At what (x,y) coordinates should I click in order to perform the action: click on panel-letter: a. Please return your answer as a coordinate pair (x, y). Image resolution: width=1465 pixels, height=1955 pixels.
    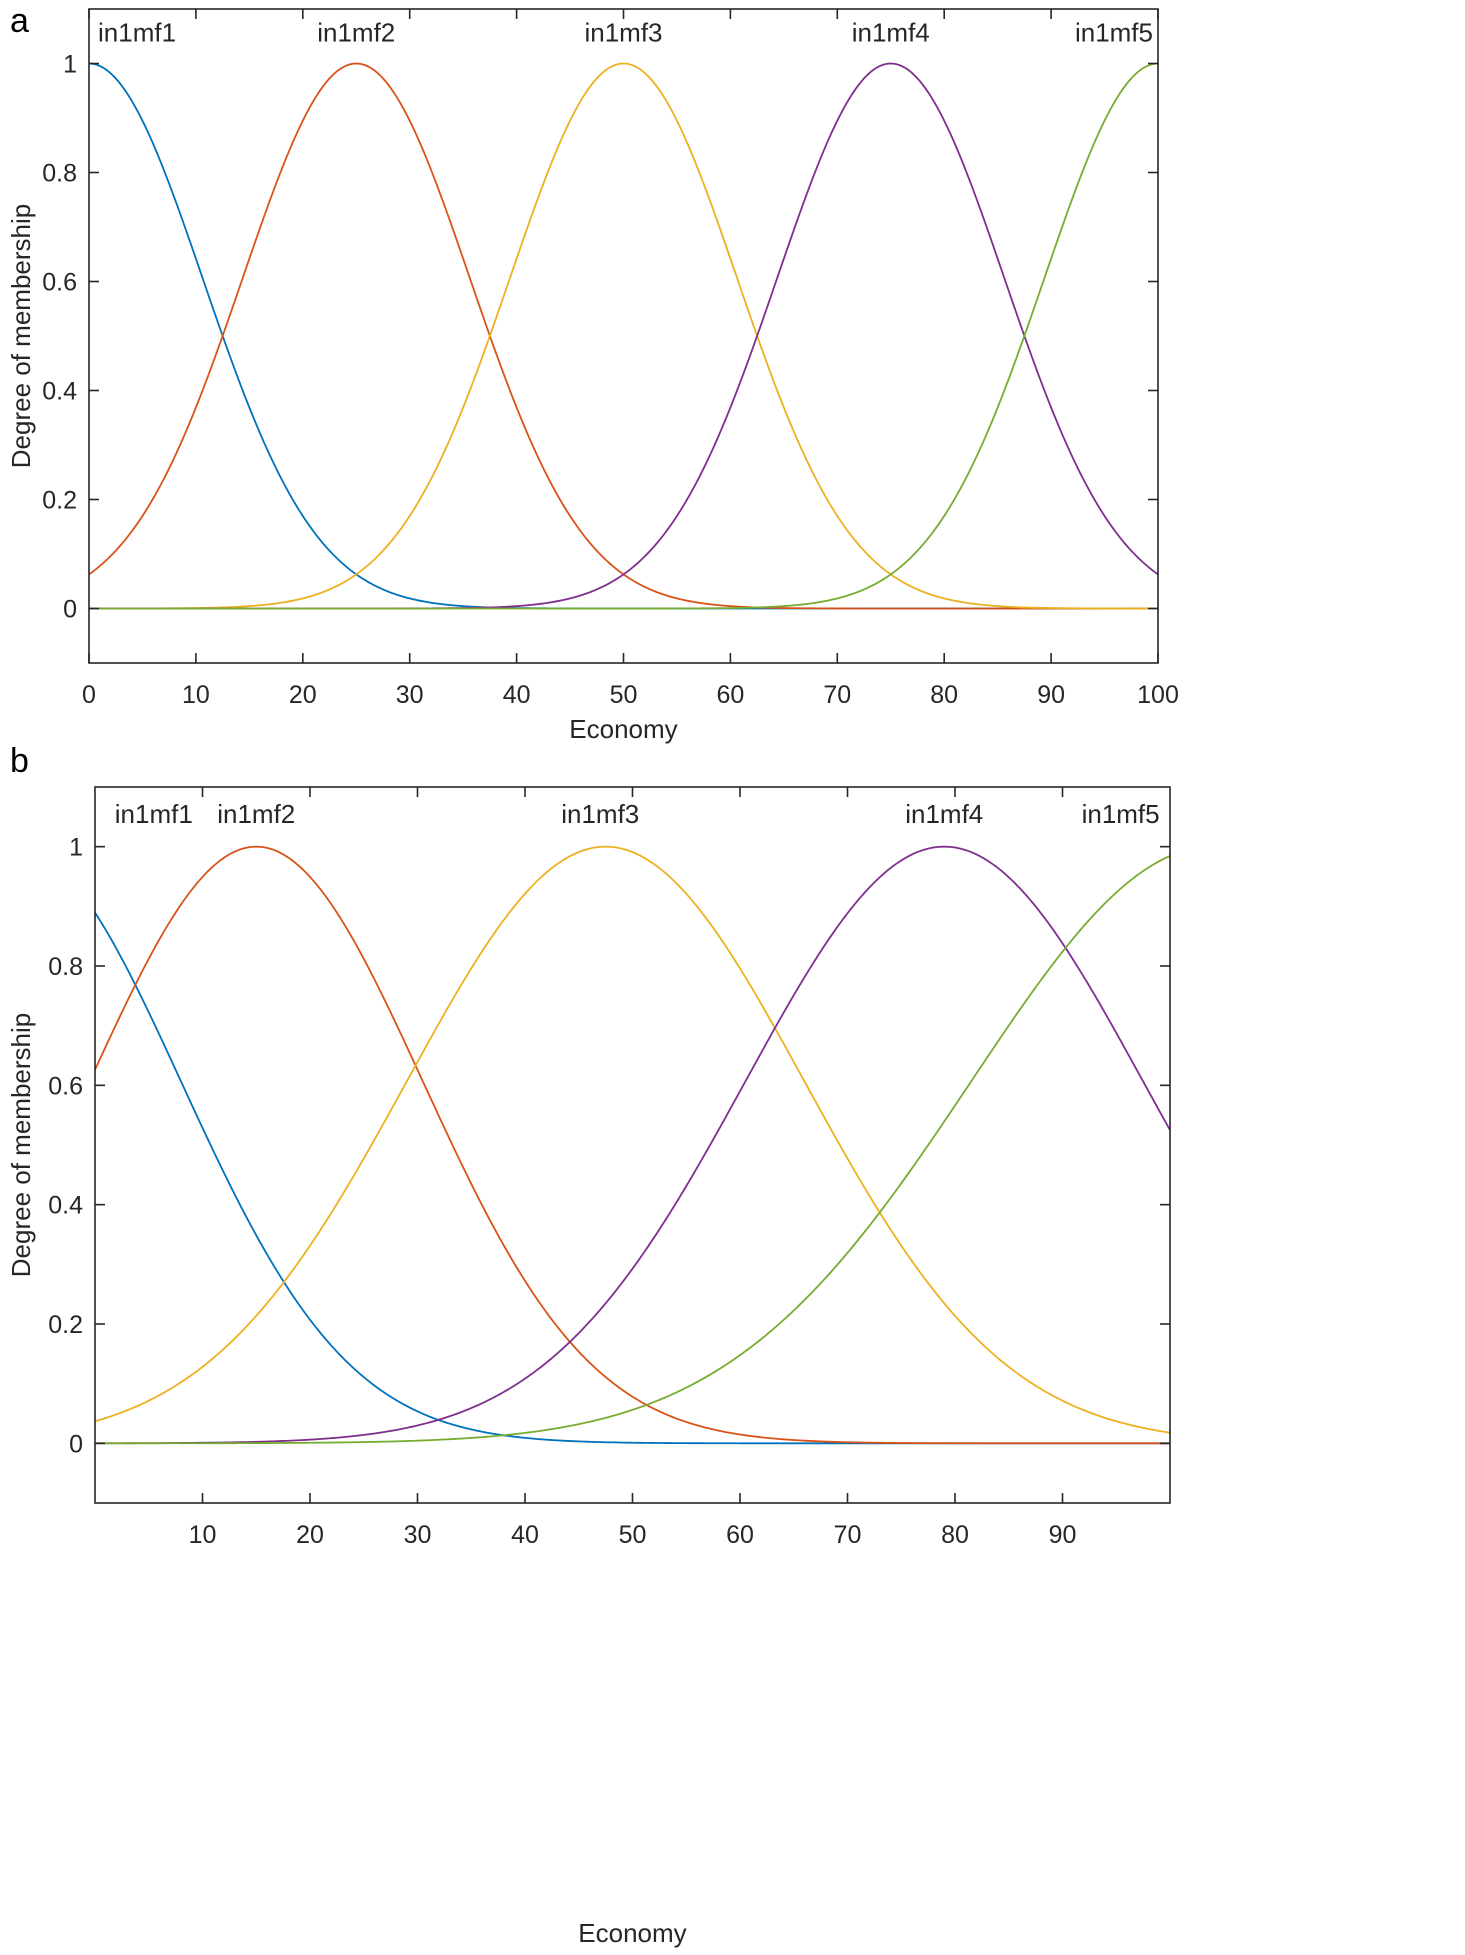
    Looking at the image, I should click on (19, 21).